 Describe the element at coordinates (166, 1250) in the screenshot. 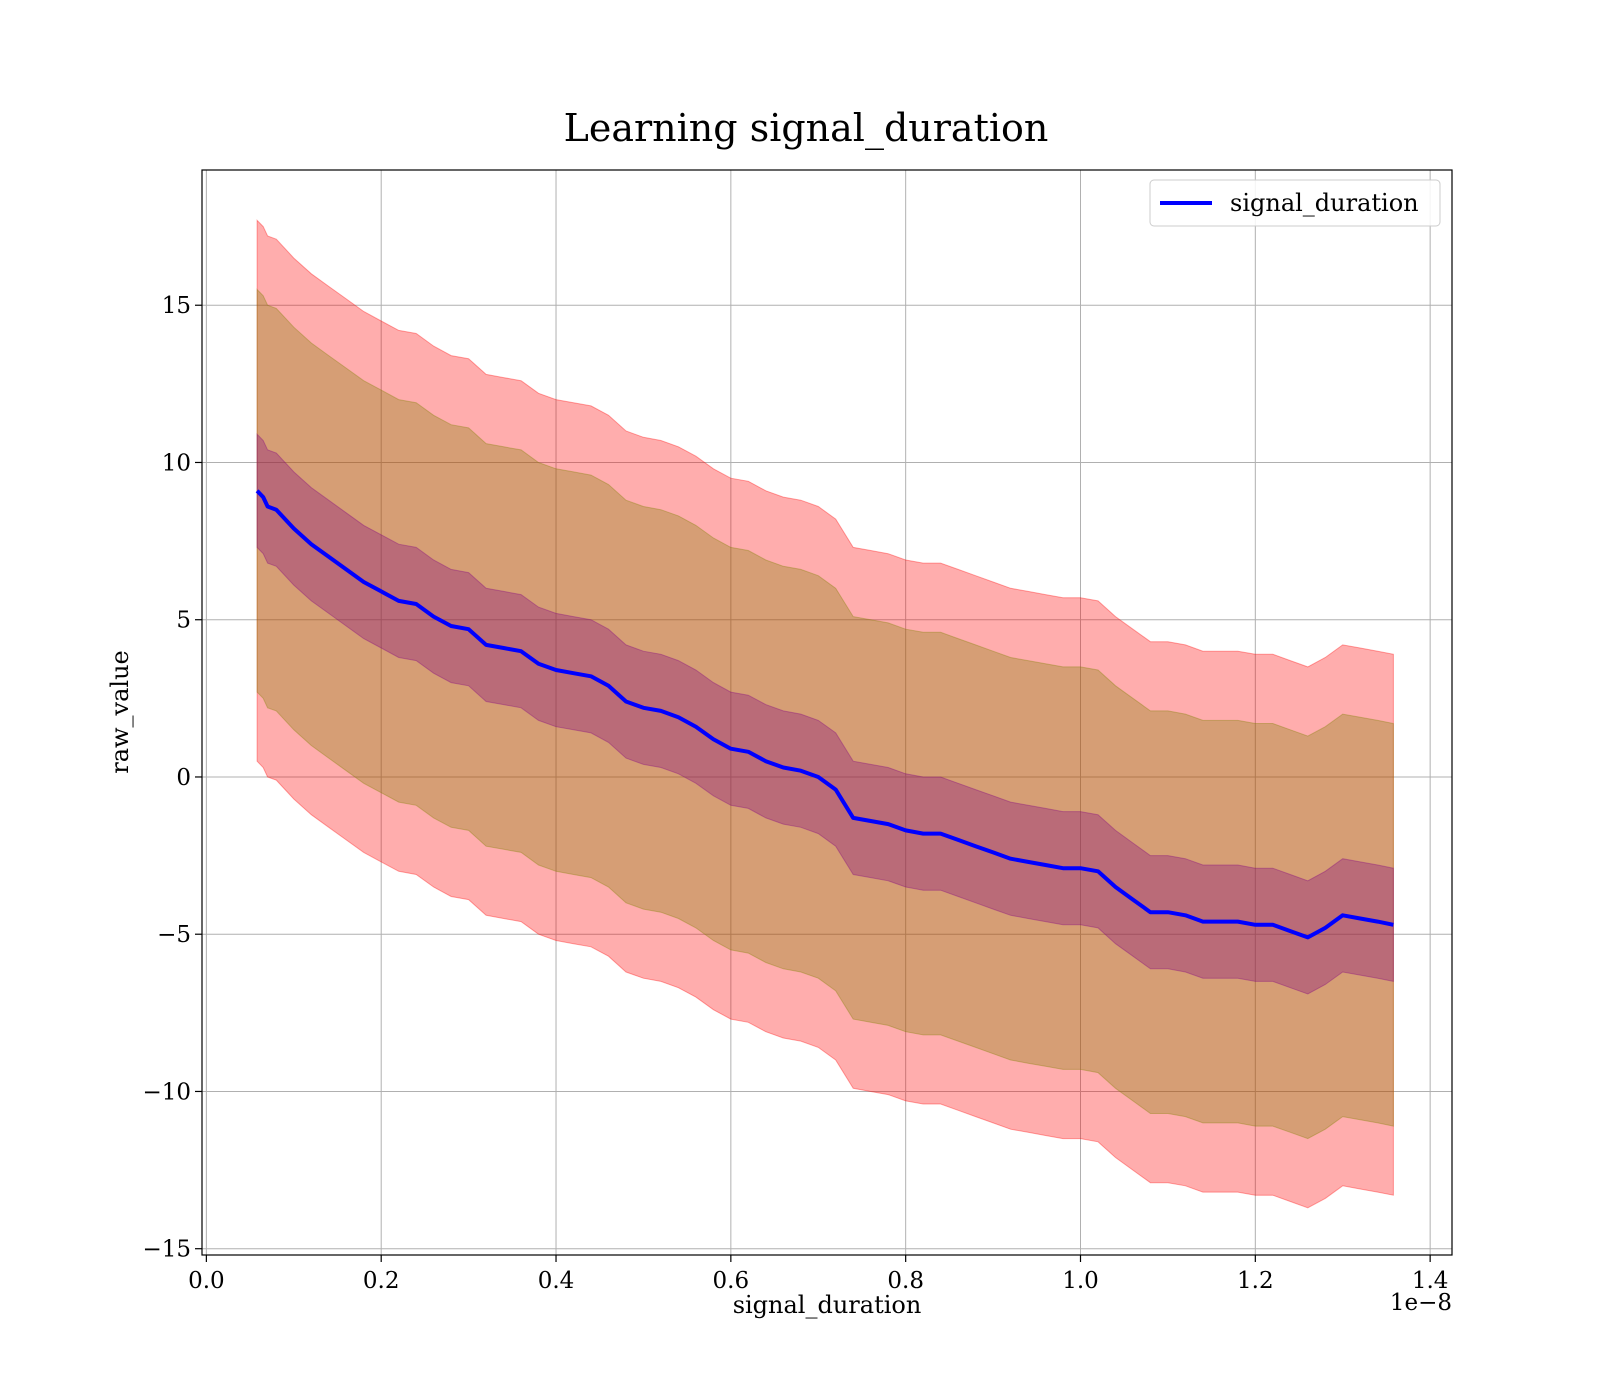

I see `y-tick-label: −15` at that location.